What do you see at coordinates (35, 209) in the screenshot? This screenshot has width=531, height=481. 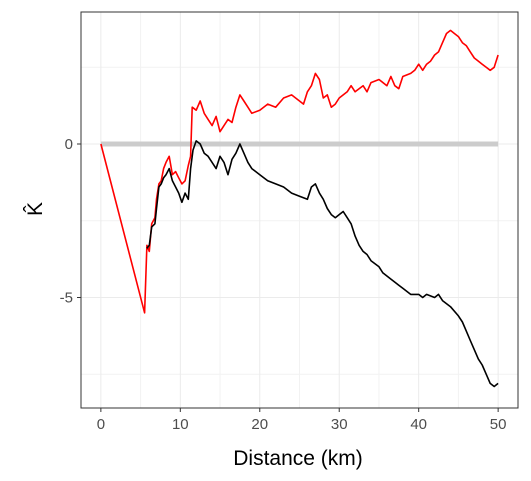 I see `y-axis-title: K̂` at bounding box center [35, 209].